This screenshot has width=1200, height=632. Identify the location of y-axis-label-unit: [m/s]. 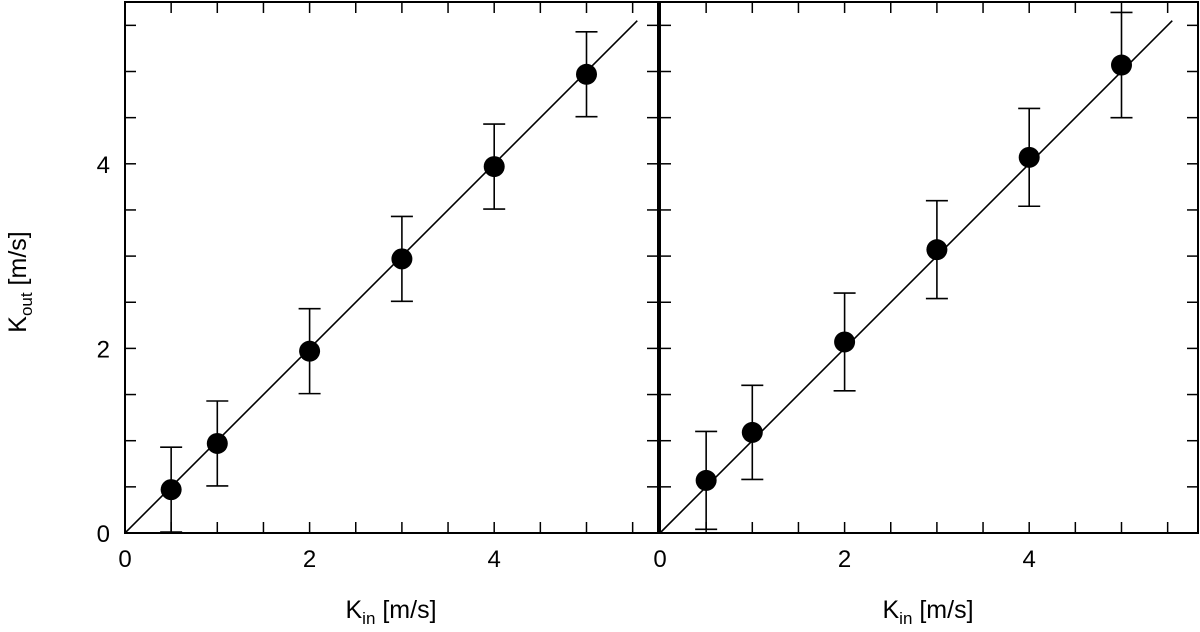
(18, 261).